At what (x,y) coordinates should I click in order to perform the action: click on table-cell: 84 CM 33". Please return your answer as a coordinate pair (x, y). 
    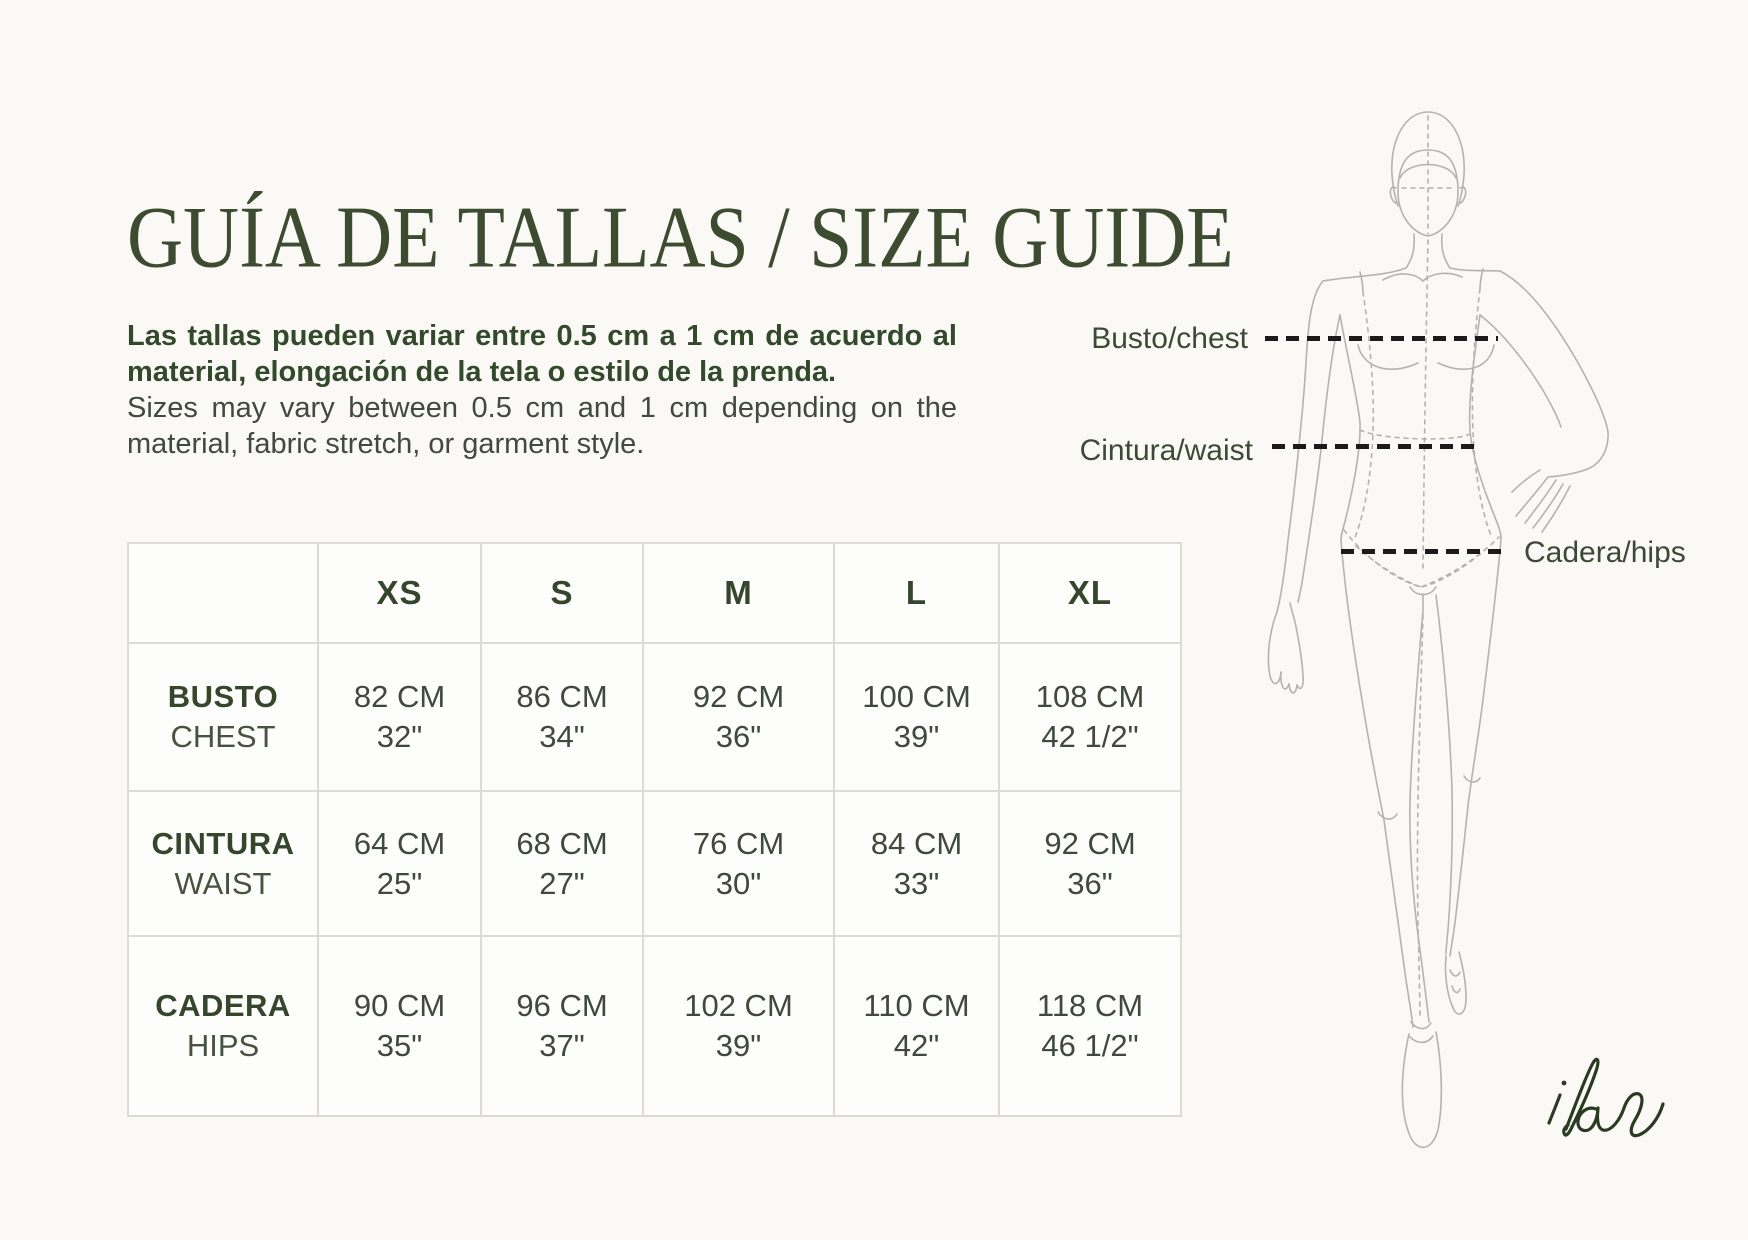
    Looking at the image, I should click on (917, 864).